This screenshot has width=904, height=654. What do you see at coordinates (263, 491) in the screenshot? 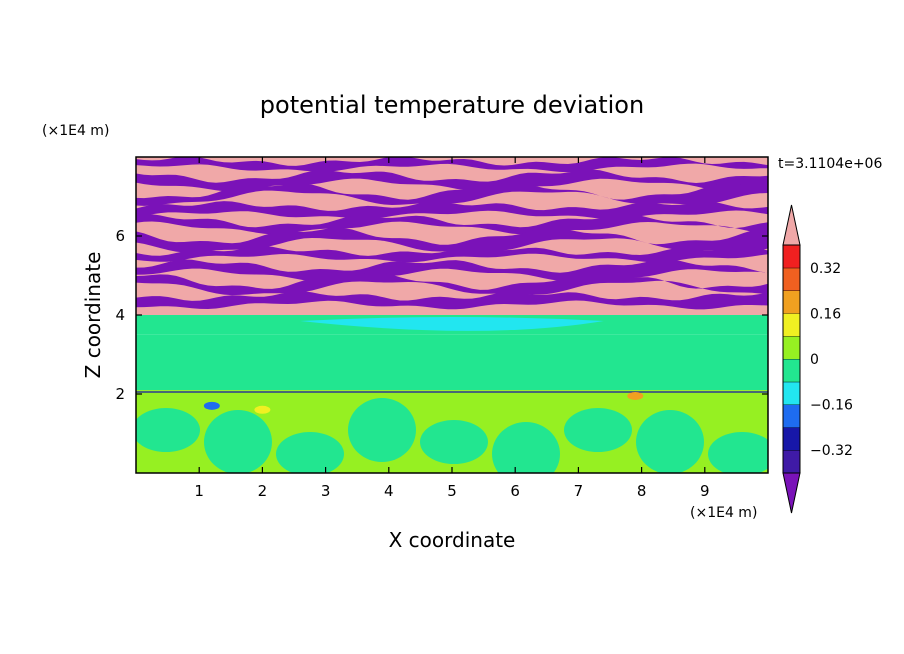
I see `x-tick-label-1: 2` at bounding box center [263, 491].